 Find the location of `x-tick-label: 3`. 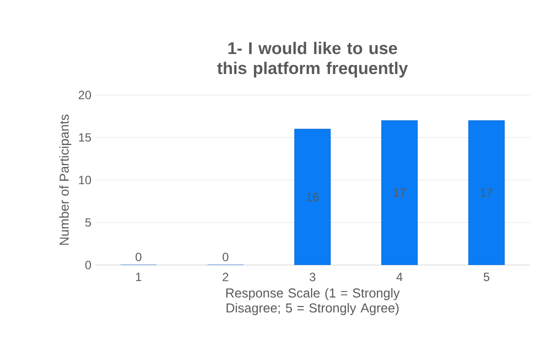

x-tick-label: 3 is located at coordinates (313, 277).